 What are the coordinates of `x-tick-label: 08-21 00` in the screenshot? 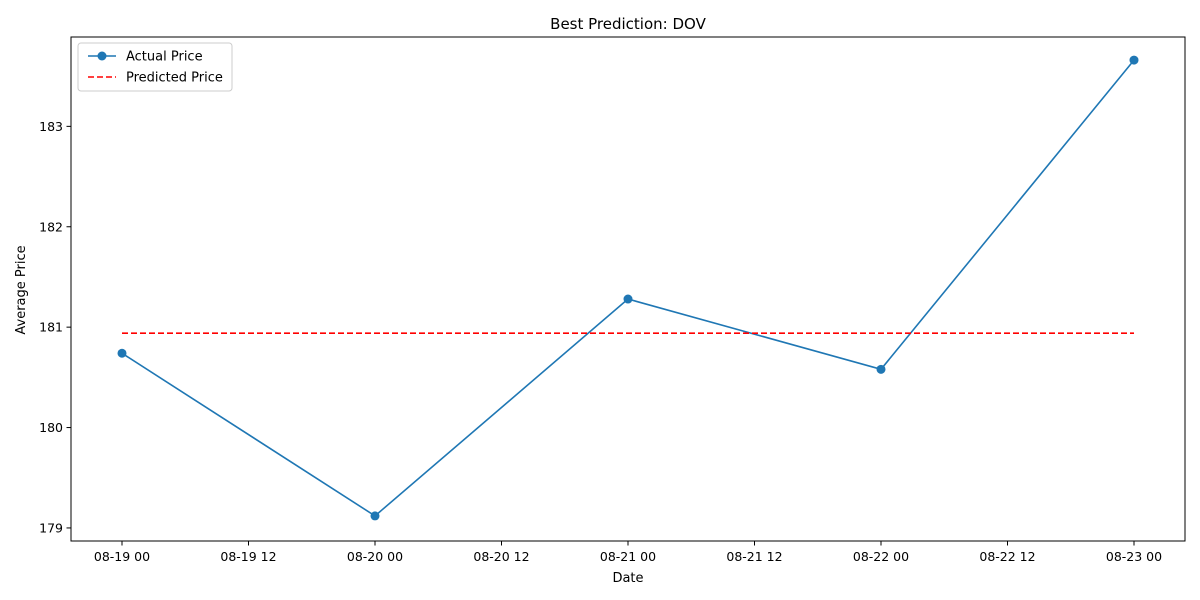 It's located at (628, 556).